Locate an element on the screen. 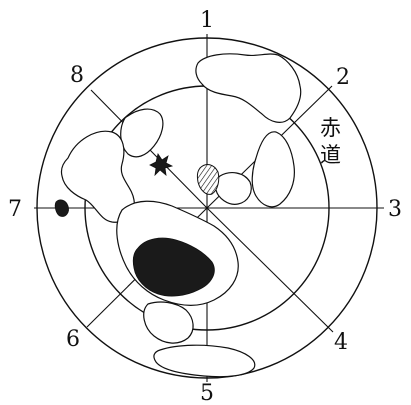 Image resolution: width=411 pixels, height=405 pixels. direction-label-2: 2 is located at coordinates (343, 77).